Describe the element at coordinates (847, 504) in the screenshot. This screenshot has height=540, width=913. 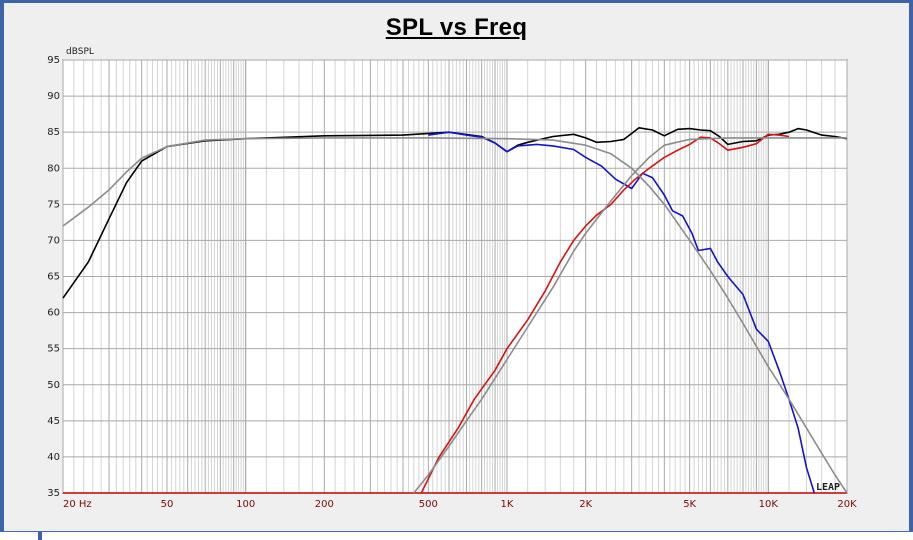
I see `x-tick-label: 20K` at that location.